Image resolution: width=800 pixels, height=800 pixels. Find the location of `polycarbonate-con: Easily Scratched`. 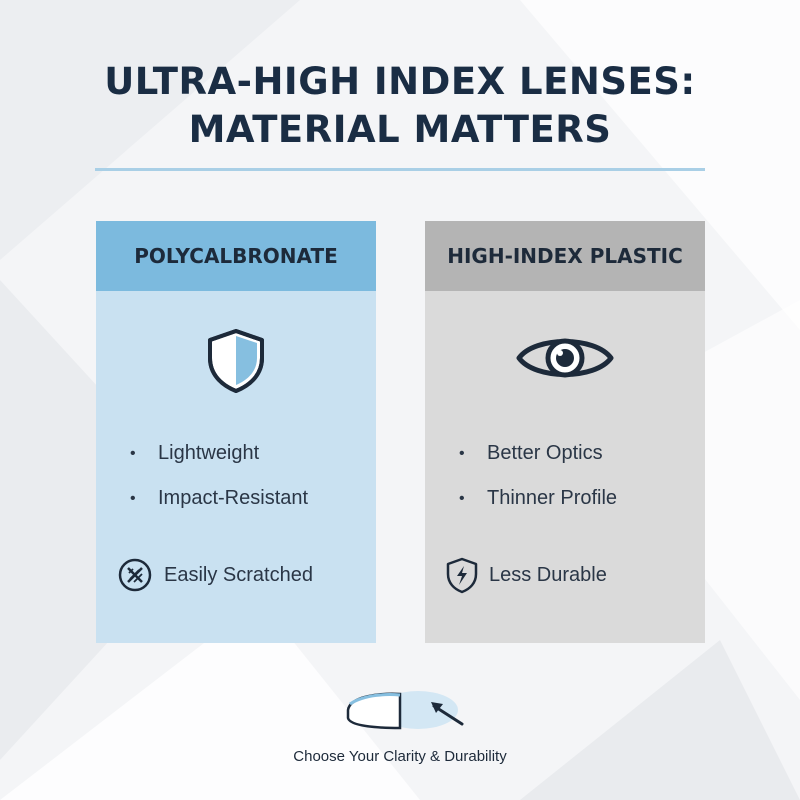

polycarbonate-con: Easily Scratched is located at coordinates (214, 575).